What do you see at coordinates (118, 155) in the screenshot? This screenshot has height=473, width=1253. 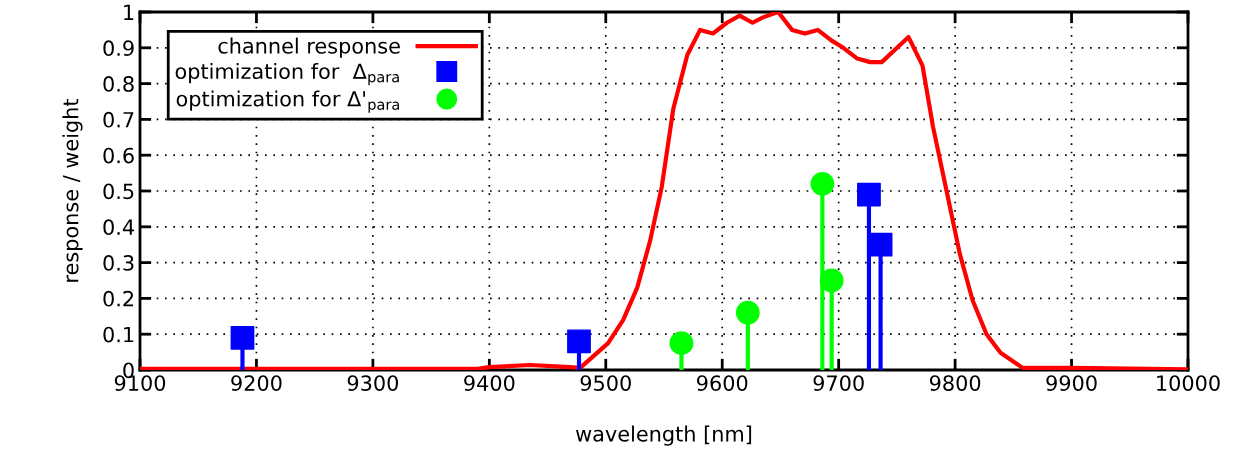 I see `y-tick-label: 0.6` at bounding box center [118, 155].